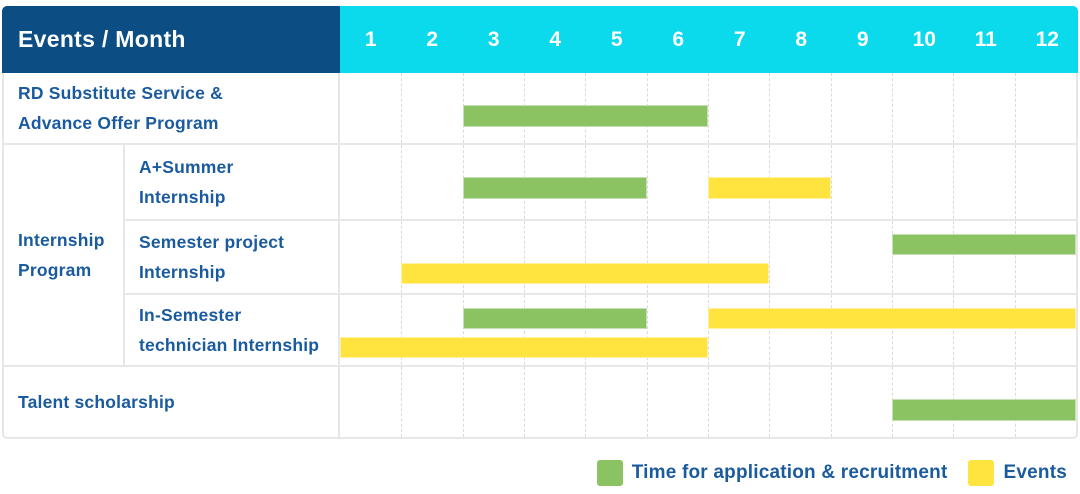  Describe the element at coordinates (924, 39) in the screenshot. I see `month-label-10: 10` at that location.